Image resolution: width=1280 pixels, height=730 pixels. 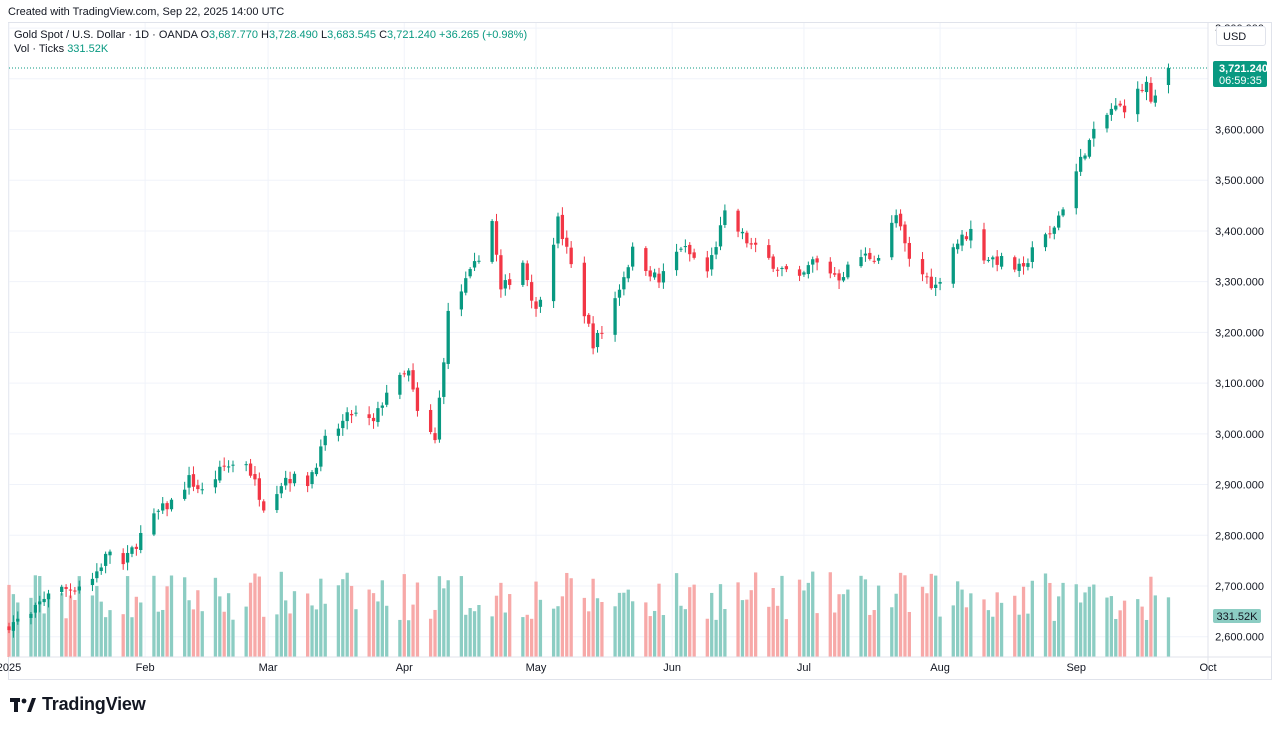 What do you see at coordinates (536, 668) in the screenshot?
I see `x-tick-label: May` at bounding box center [536, 668].